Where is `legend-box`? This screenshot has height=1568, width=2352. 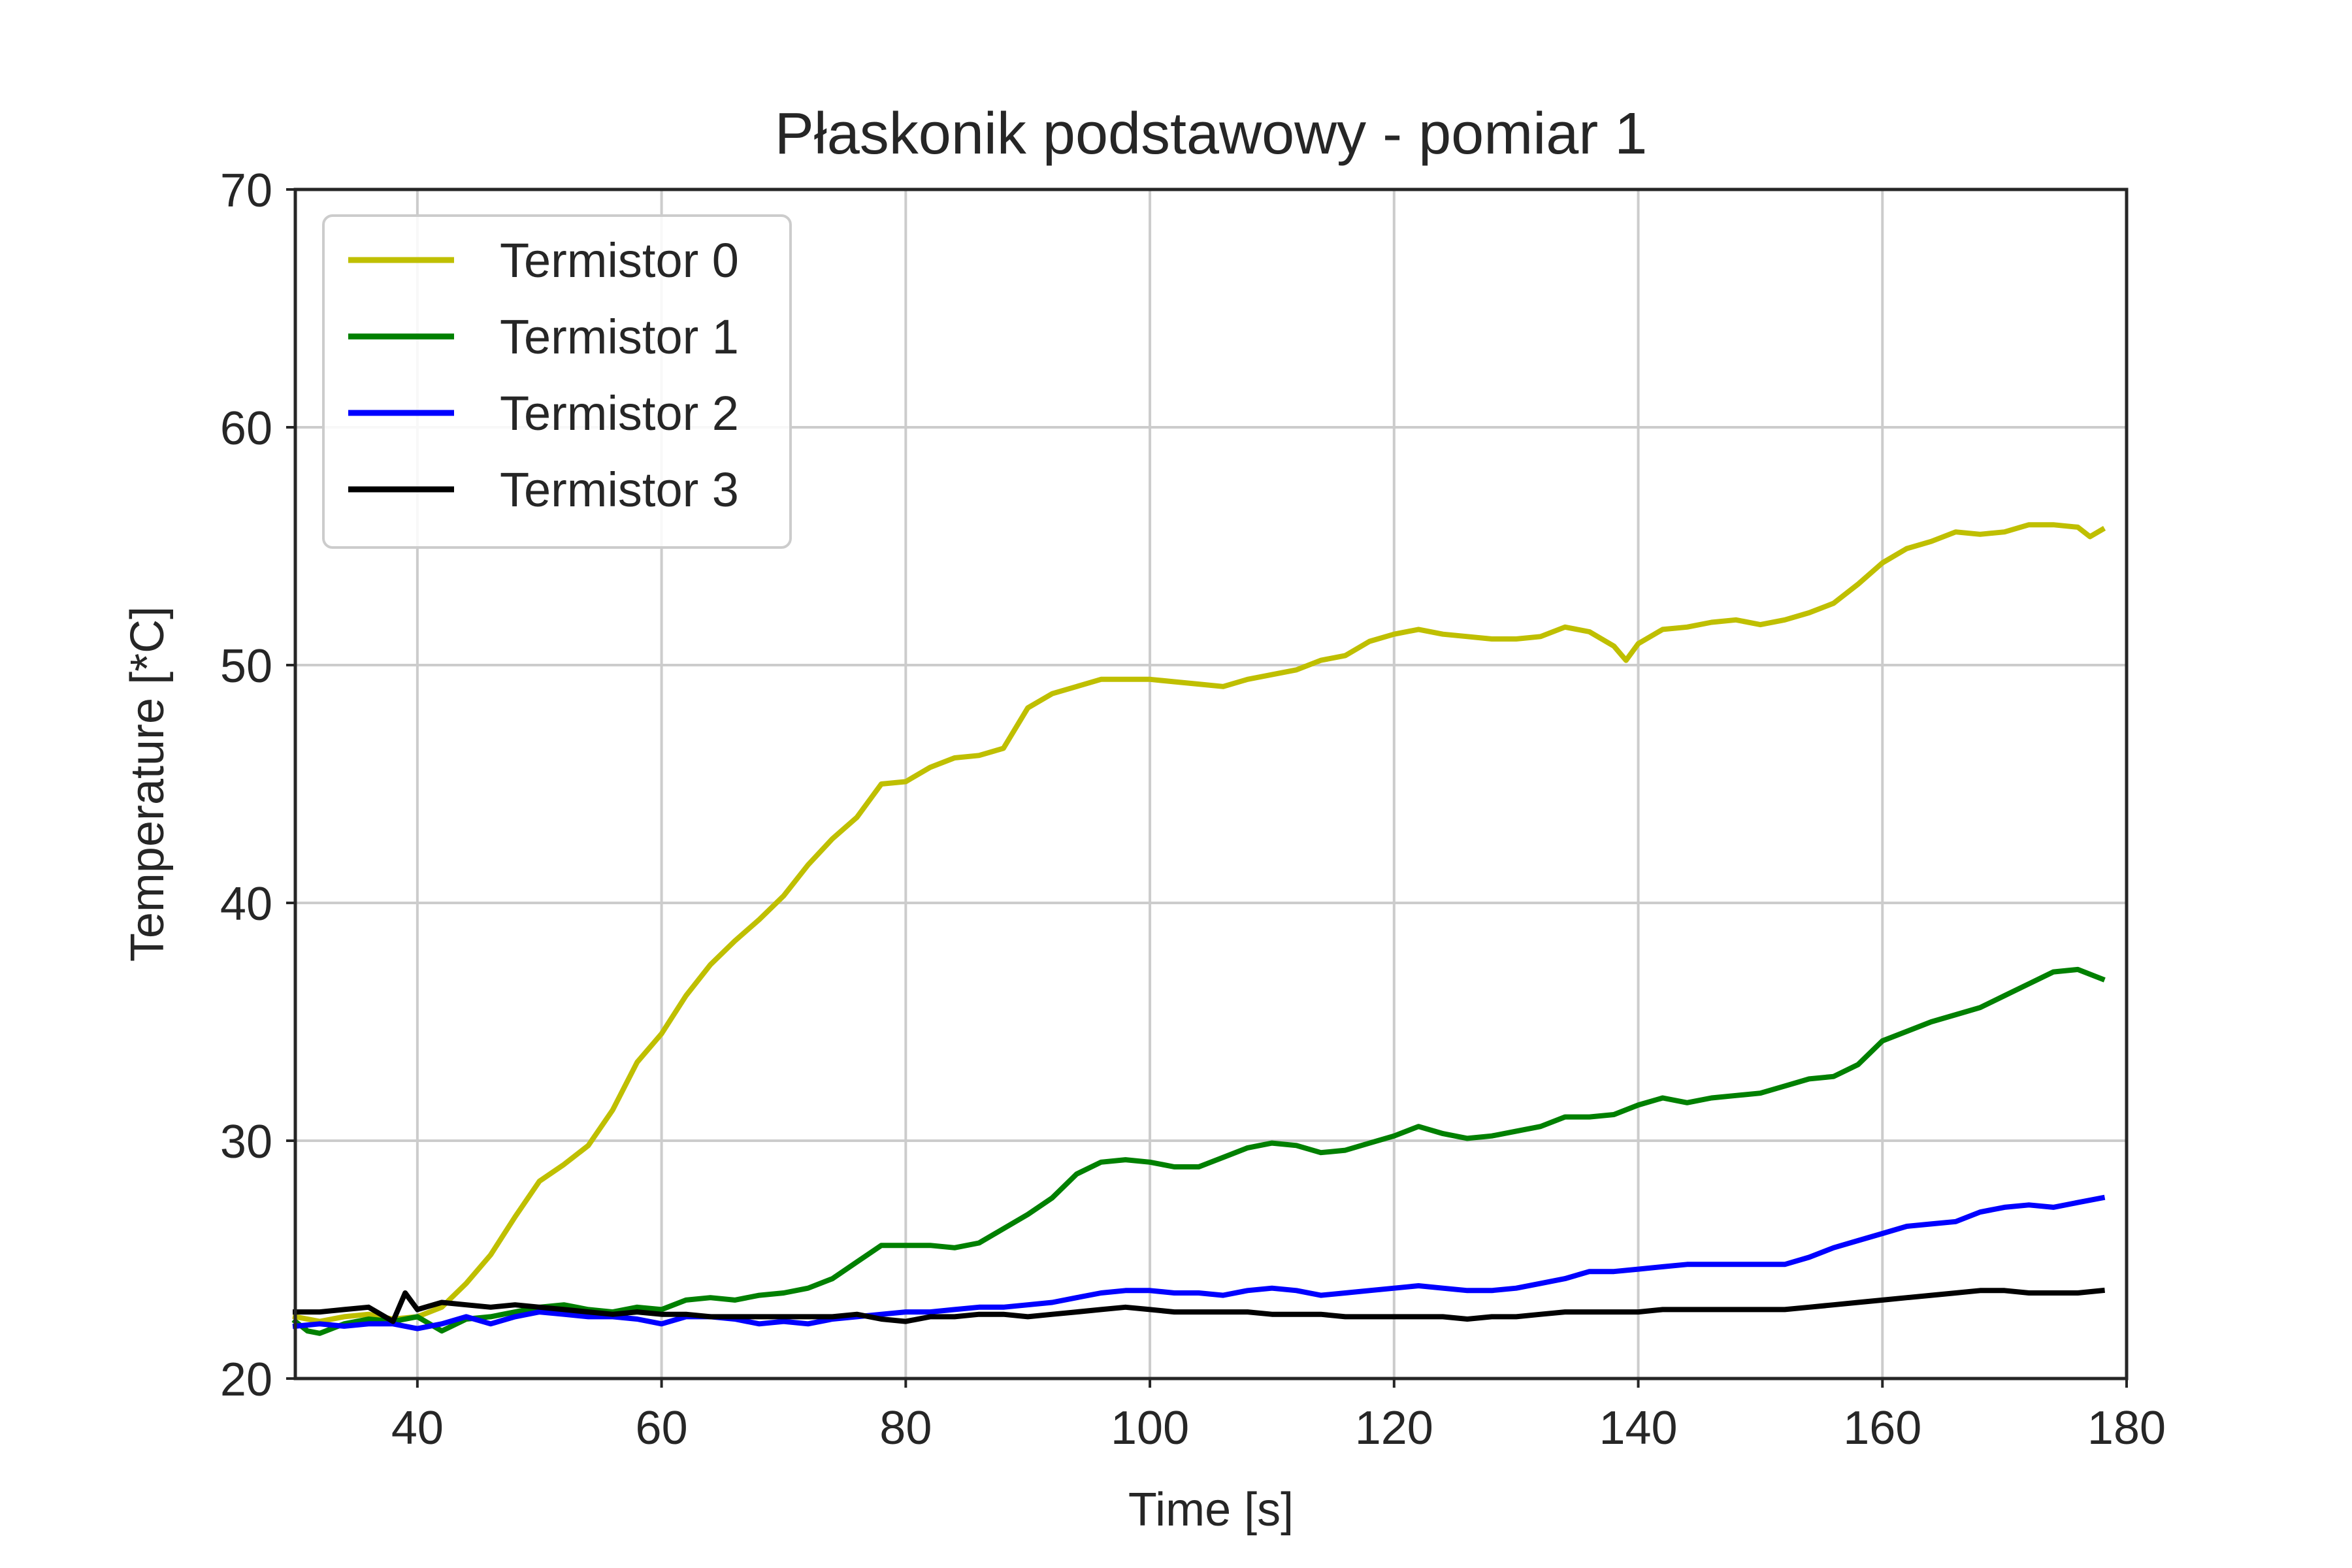
legend-box is located at coordinates (557, 381).